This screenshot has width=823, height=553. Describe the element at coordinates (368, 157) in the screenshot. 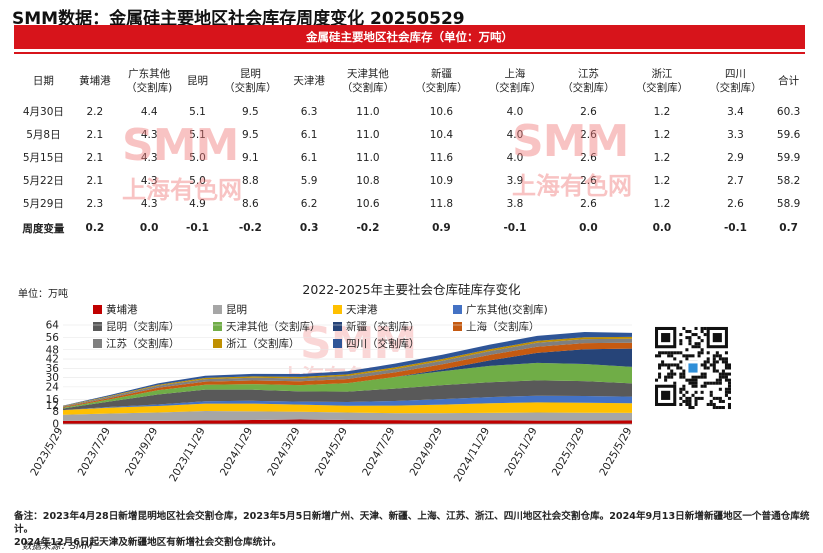

I see `table-cell: 11.0` at that location.